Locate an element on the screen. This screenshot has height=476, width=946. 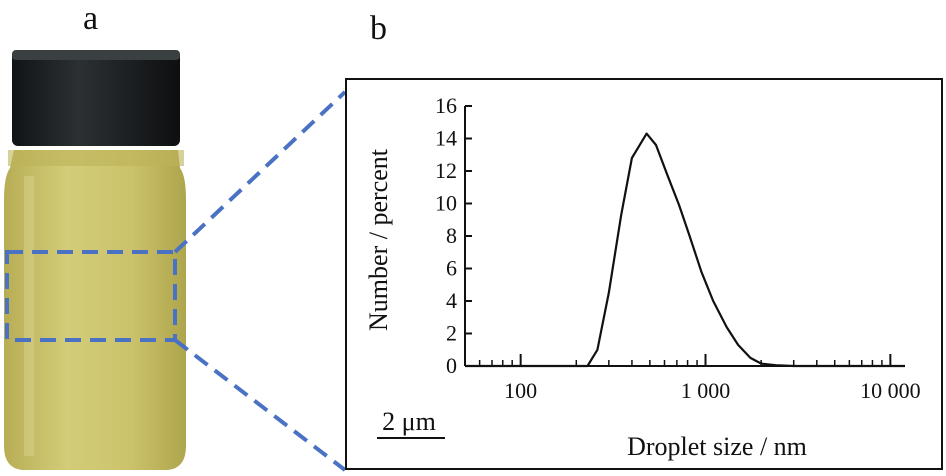
y-tick-label: 4 is located at coordinates (451, 300).